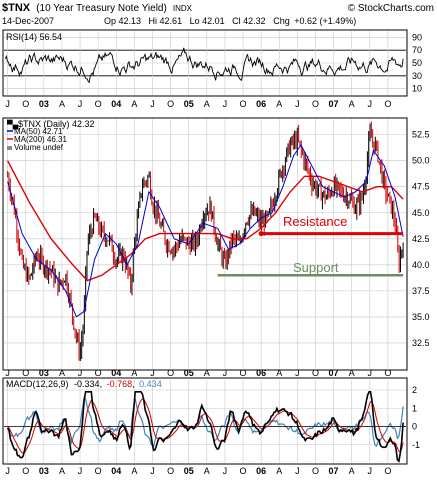 The image size is (437, 485). Describe the element at coordinates (39, 147) in the screenshot. I see `legend-volume: Volume undef` at that location.